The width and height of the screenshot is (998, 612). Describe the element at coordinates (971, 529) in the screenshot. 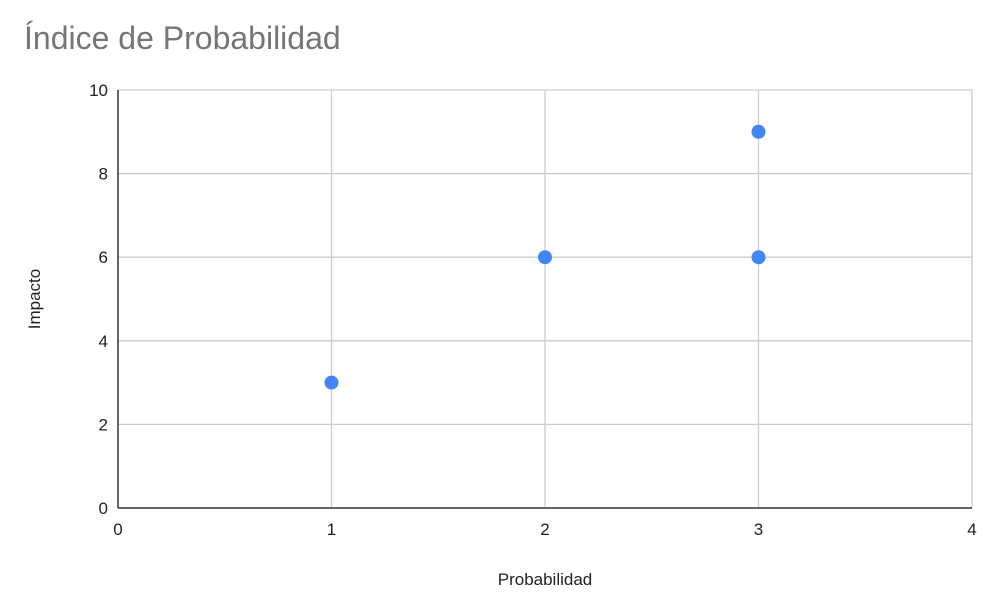

I see `x-tick-label: 4` at that location.